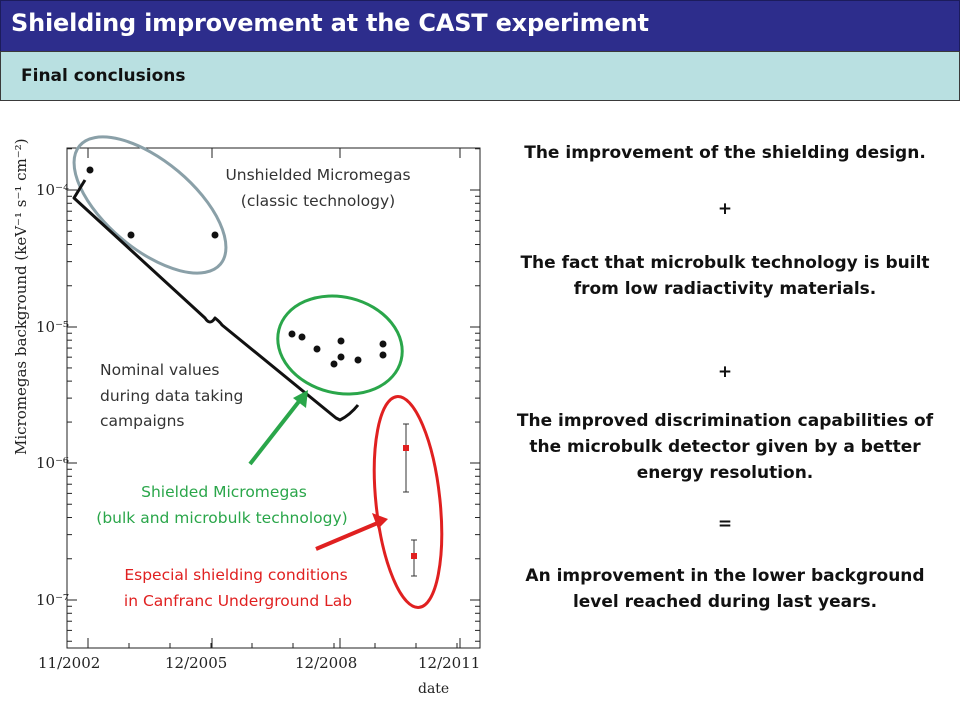 The width and height of the screenshot is (960, 720). What do you see at coordinates (318, 201) in the screenshot?
I see `unshielded-label-line2: (classic technology)` at bounding box center [318, 201].